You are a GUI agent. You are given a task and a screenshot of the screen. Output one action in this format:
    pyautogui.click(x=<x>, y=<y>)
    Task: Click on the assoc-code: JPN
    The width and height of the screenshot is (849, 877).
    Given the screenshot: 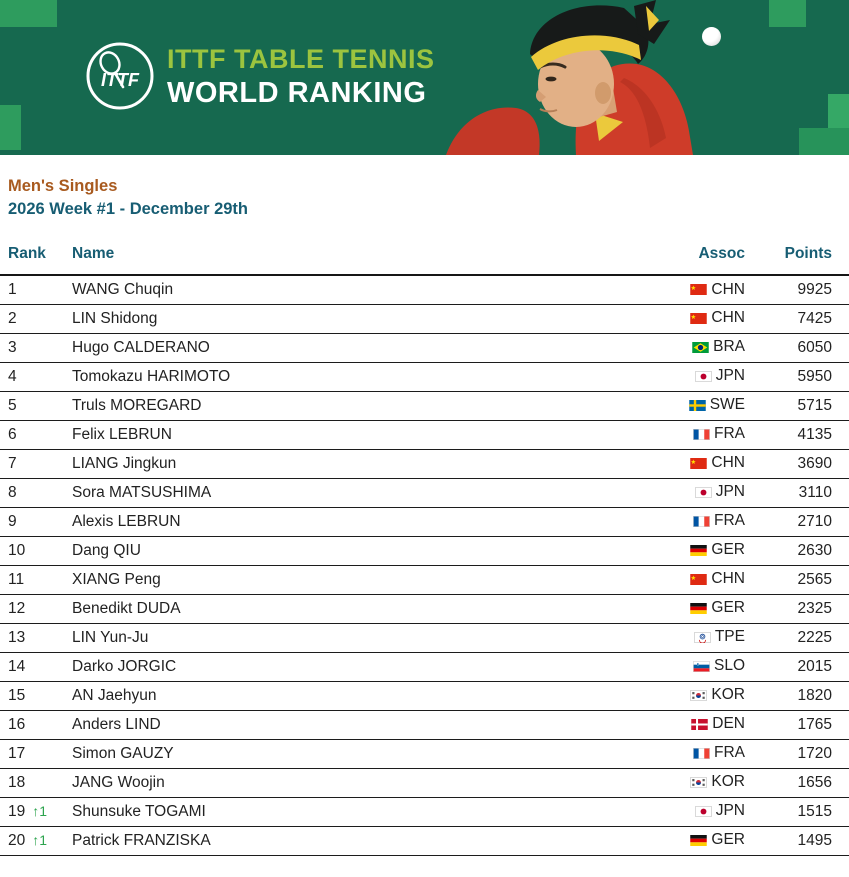 What is the action you would take?
    pyautogui.click(x=730, y=811)
    